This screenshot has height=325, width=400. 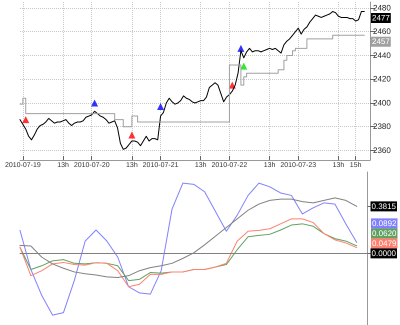 I want to click on text: 2457, so click(x=381, y=41).